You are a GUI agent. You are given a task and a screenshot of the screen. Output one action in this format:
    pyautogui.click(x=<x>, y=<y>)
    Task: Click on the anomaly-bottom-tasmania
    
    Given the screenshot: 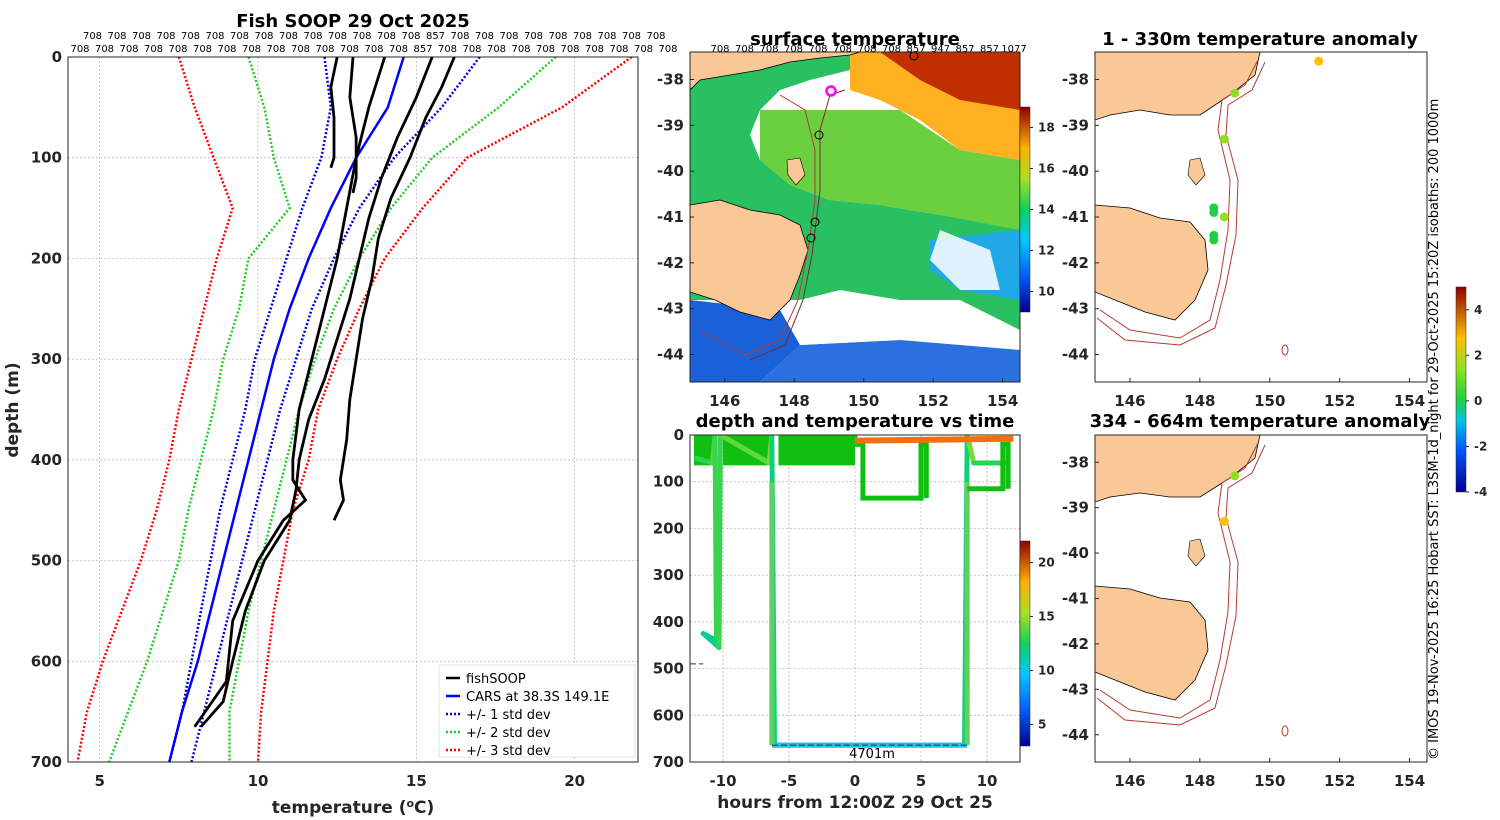 What is the action you would take?
    pyautogui.click(x=1152, y=643)
    